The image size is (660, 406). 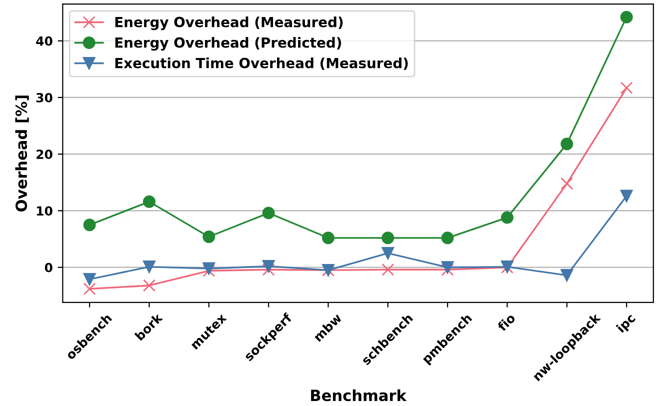 I want to click on legend-label: Energy Overhead (Predicted), so click(x=228, y=44).